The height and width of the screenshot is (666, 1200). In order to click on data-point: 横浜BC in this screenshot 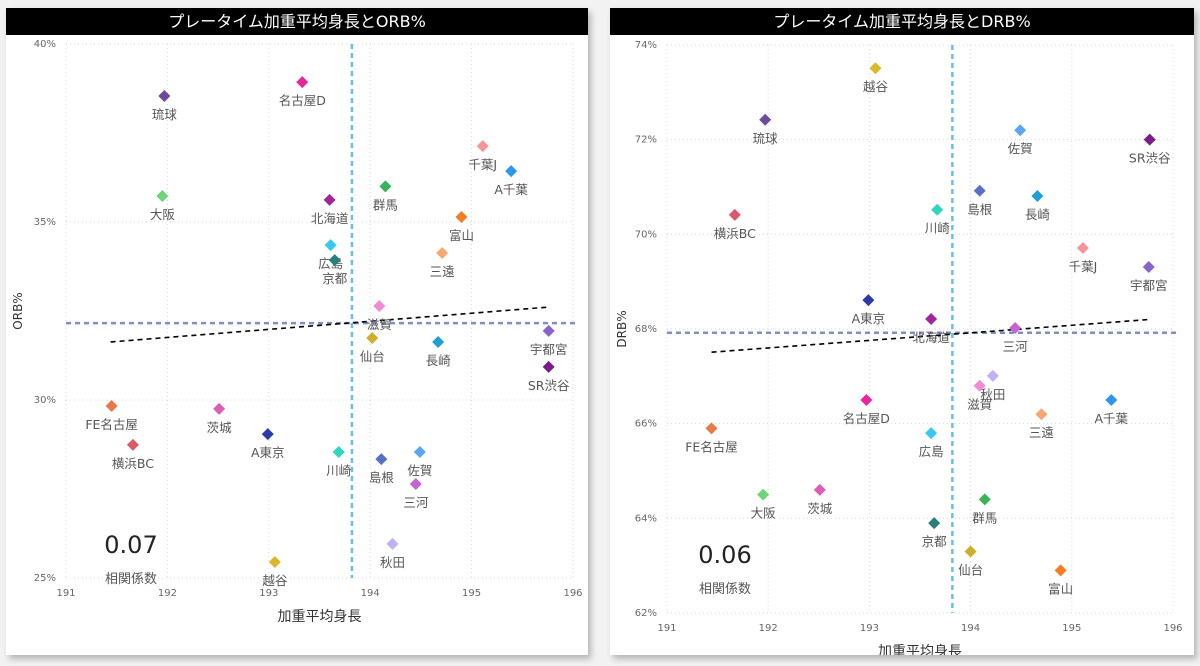, I will do `click(133, 454)`.